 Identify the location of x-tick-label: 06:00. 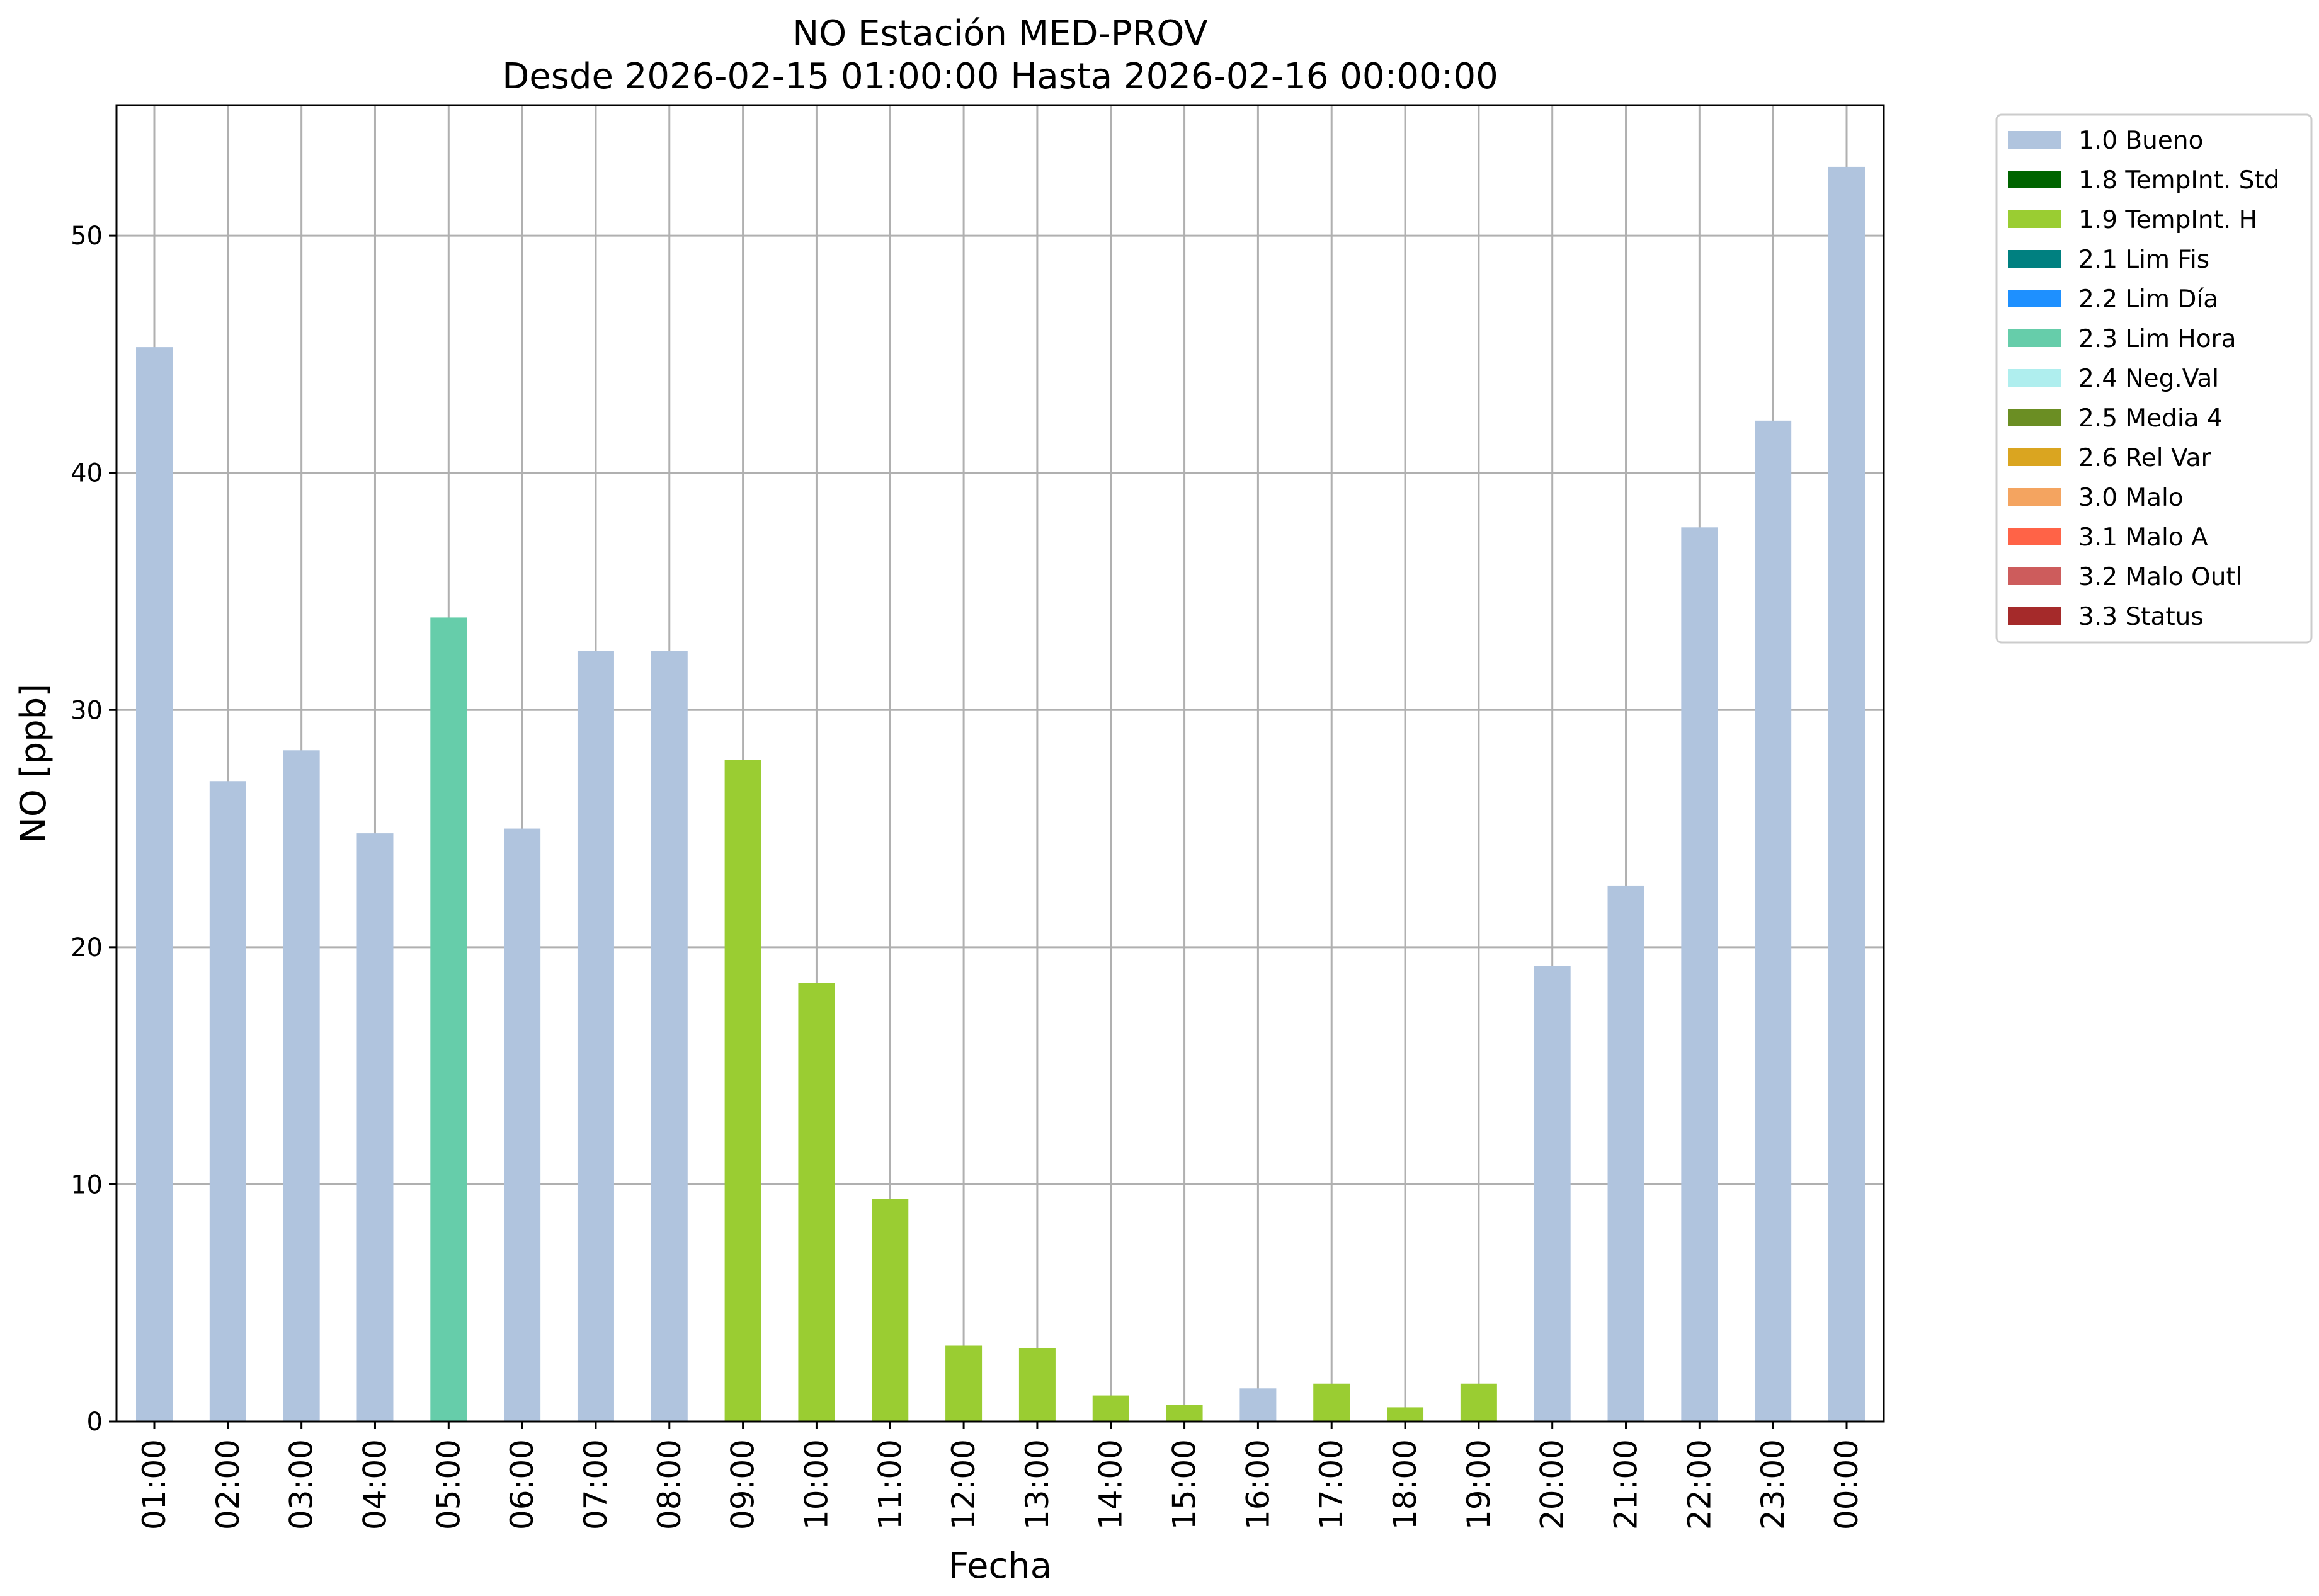
(522, 1484).